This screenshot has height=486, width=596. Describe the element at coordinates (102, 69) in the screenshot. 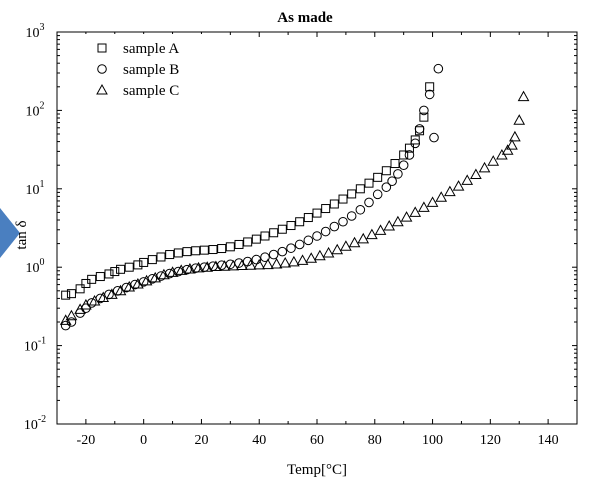

I see `legend-marker-sample-b` at that location.